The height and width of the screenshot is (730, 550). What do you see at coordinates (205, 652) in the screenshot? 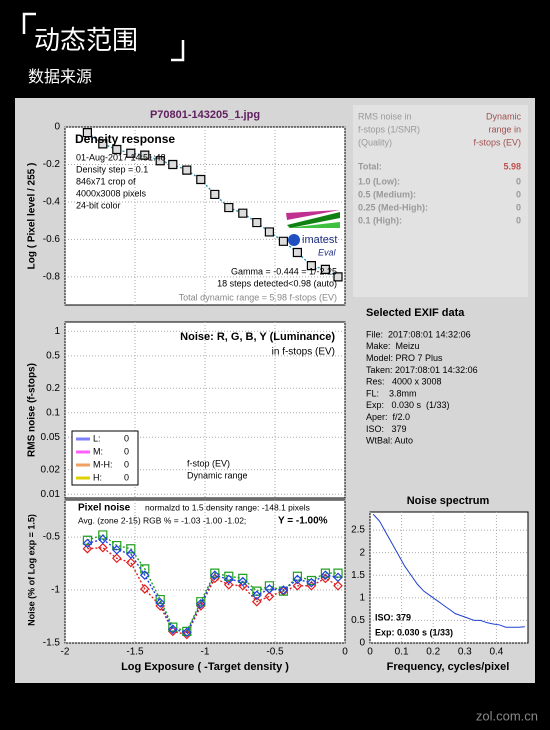
I see `x-tick-label: -1` at bounding box center [205, 652].